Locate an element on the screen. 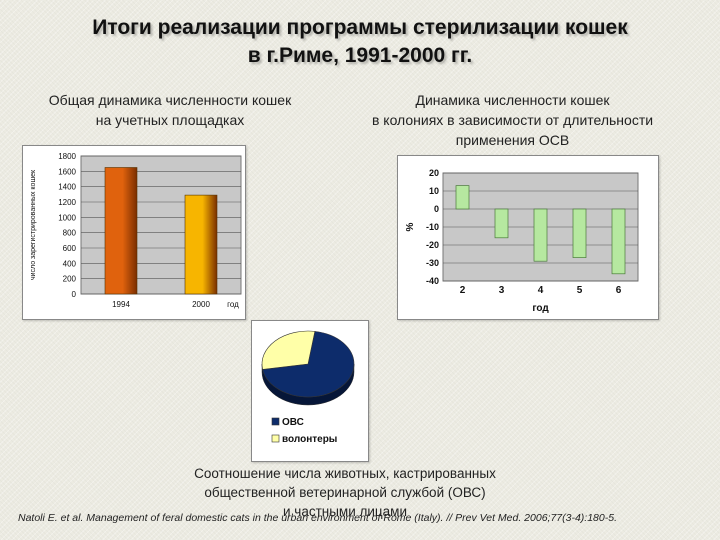  x-tick-label-4: 4 is located at coordinates (541, 290).